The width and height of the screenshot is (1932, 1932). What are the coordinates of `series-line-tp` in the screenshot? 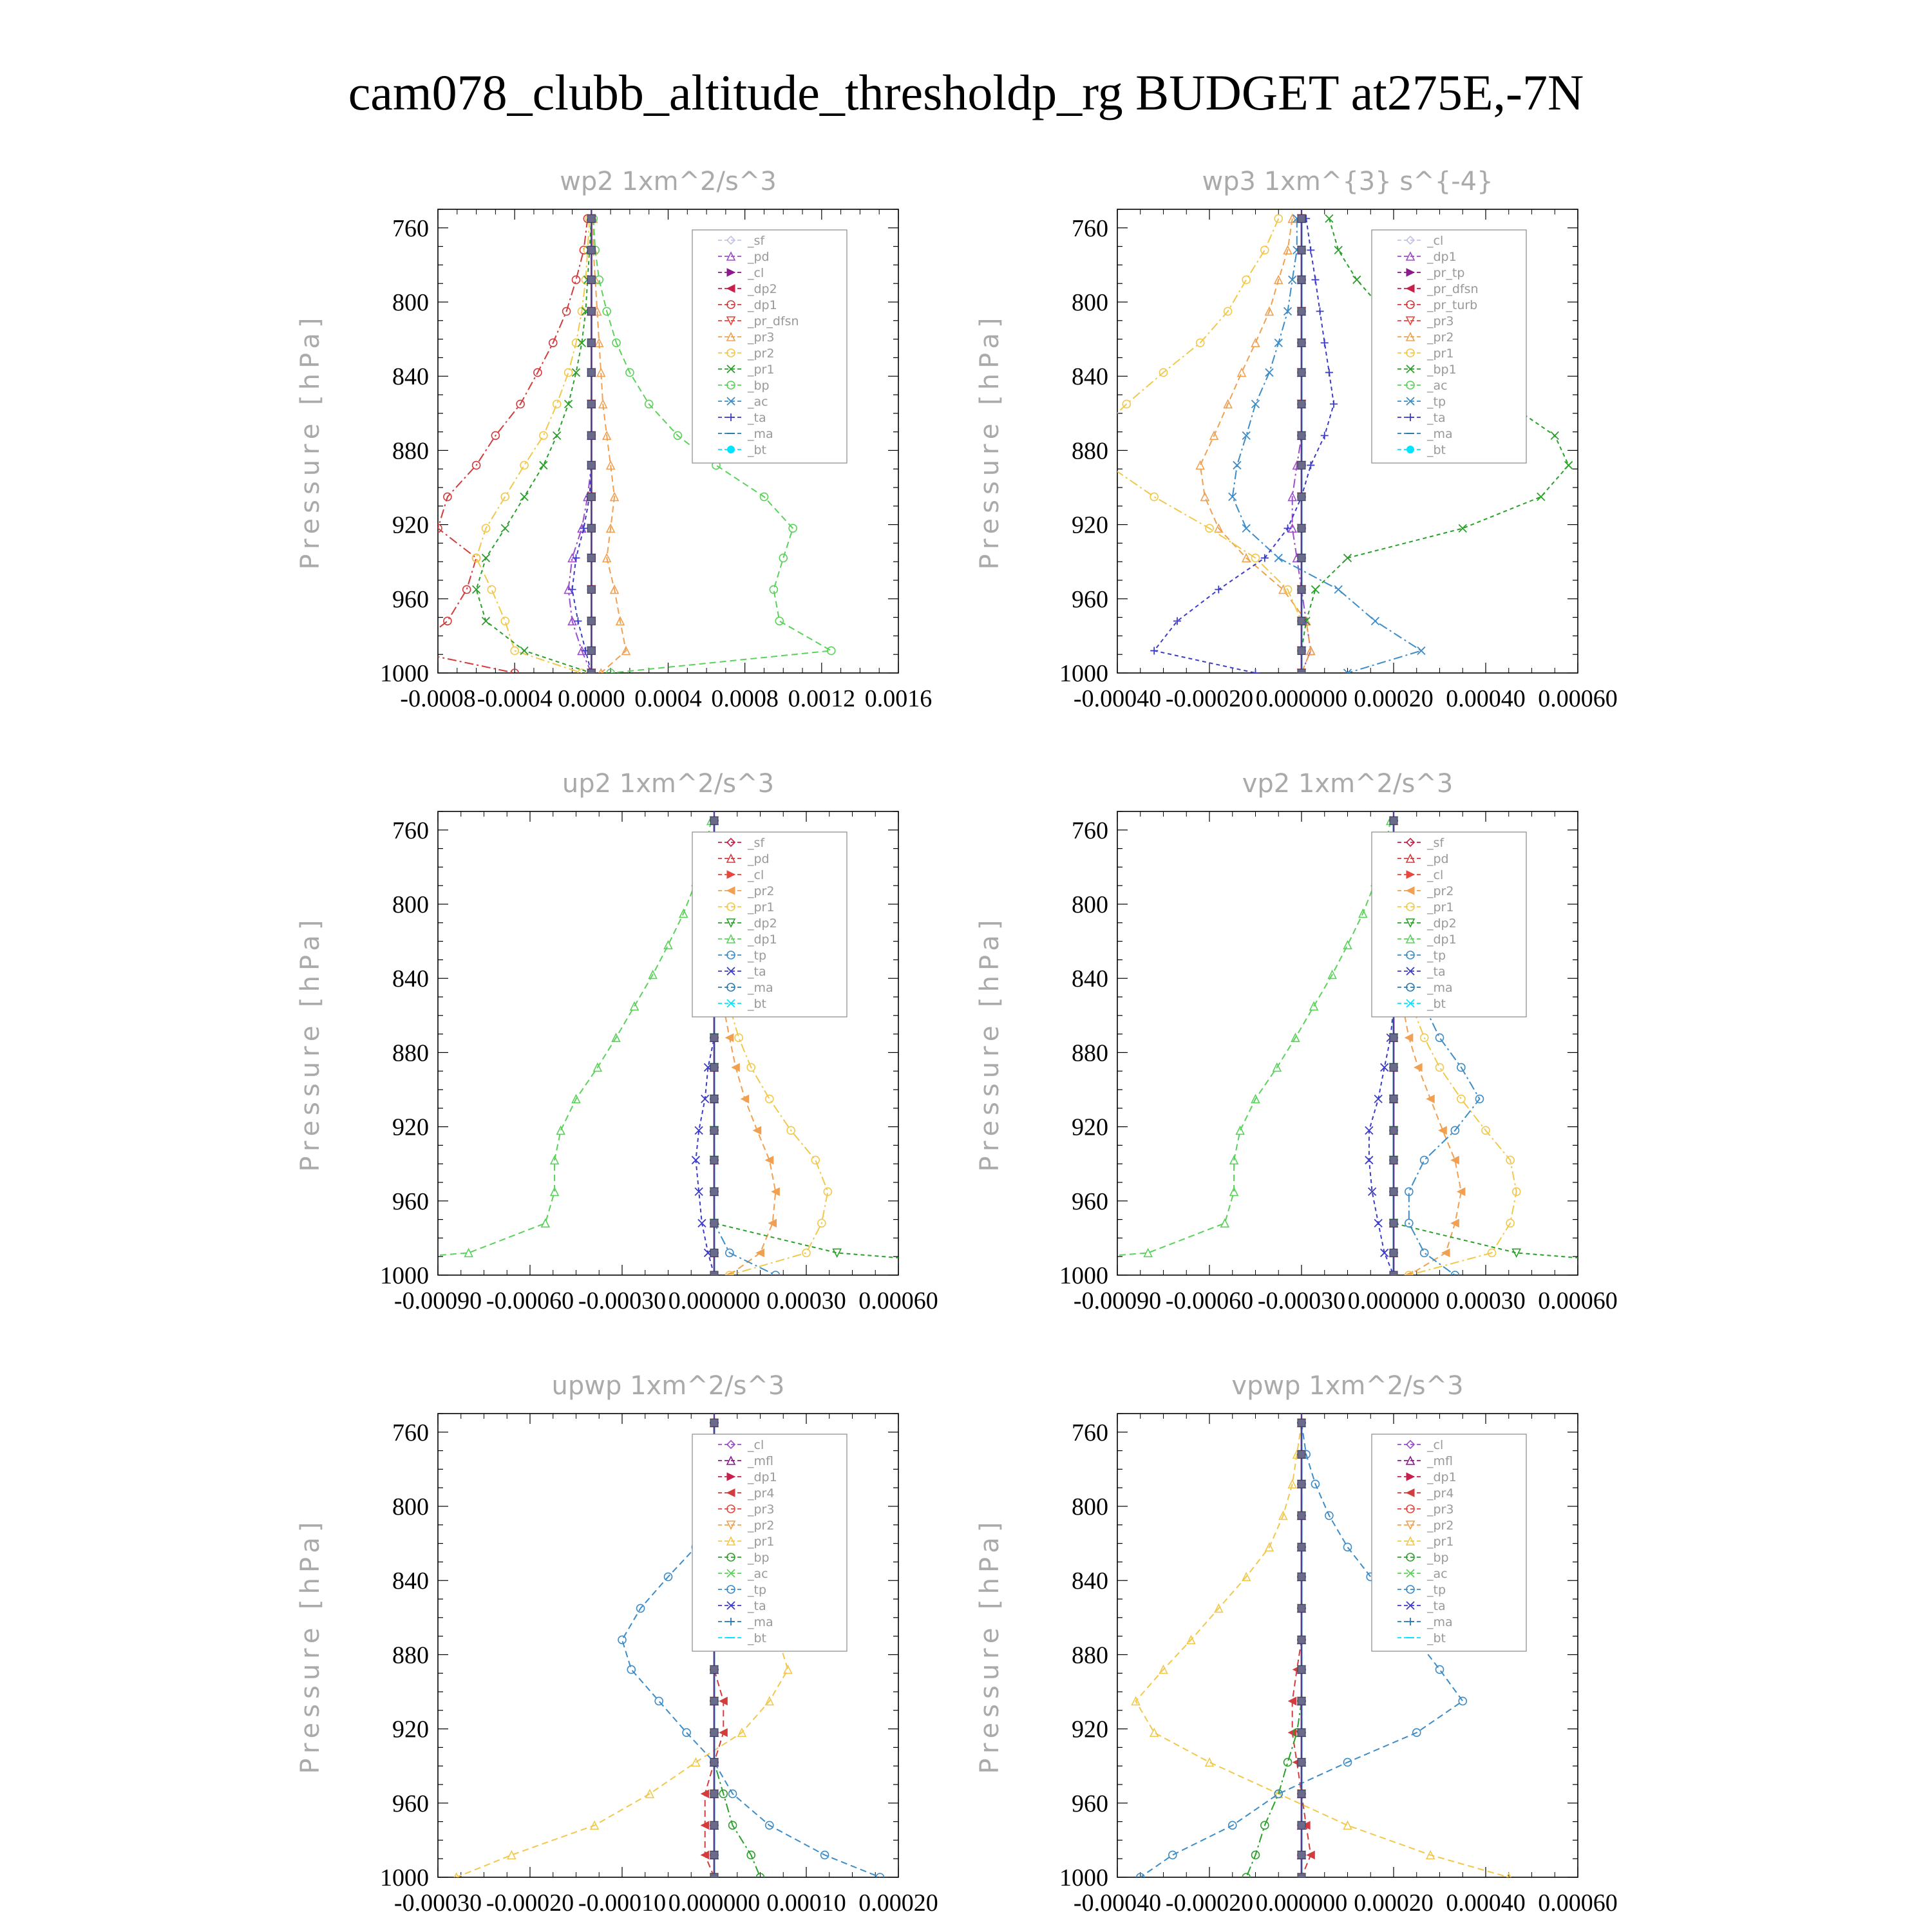 It's located at (1302, 1650).